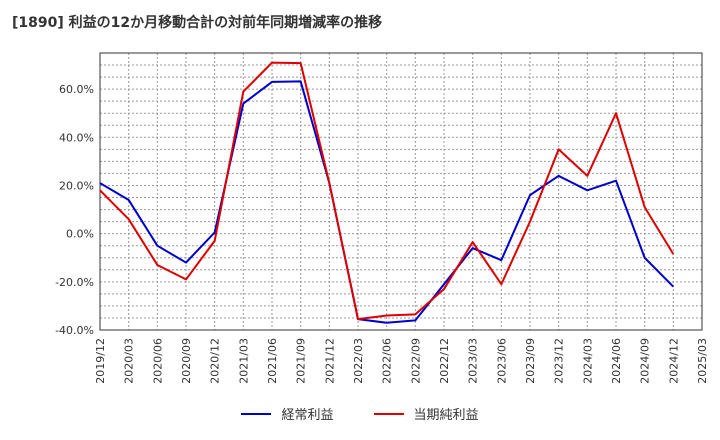 Image resolution: width=720 pixels, height=440 pixels. Describe the element at coordinates (444, 361) in the screenshot. I see `x-tick-label: 2022/12` at that location.